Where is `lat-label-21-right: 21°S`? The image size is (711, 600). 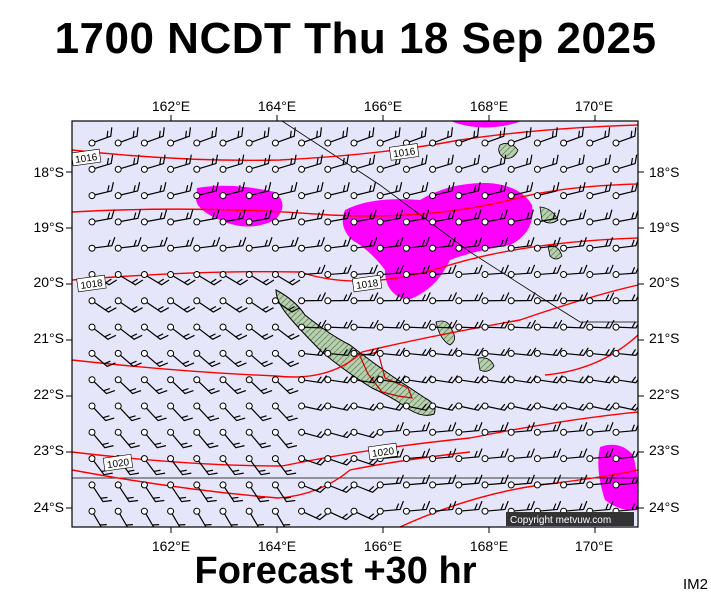
lat-label-21-right: 21°S is located at coordinates (664, 338).